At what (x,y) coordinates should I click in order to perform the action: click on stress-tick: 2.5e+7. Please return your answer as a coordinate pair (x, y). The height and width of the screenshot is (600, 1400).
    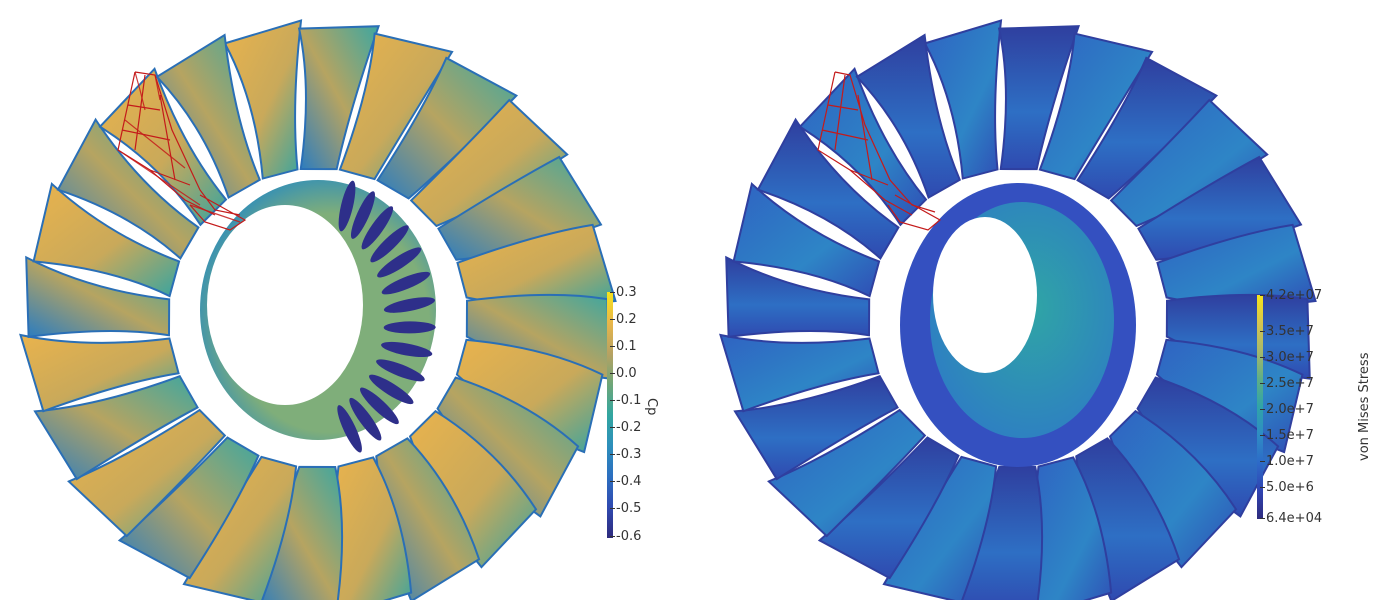
    Looking at the image, I should click on (1287, 383).